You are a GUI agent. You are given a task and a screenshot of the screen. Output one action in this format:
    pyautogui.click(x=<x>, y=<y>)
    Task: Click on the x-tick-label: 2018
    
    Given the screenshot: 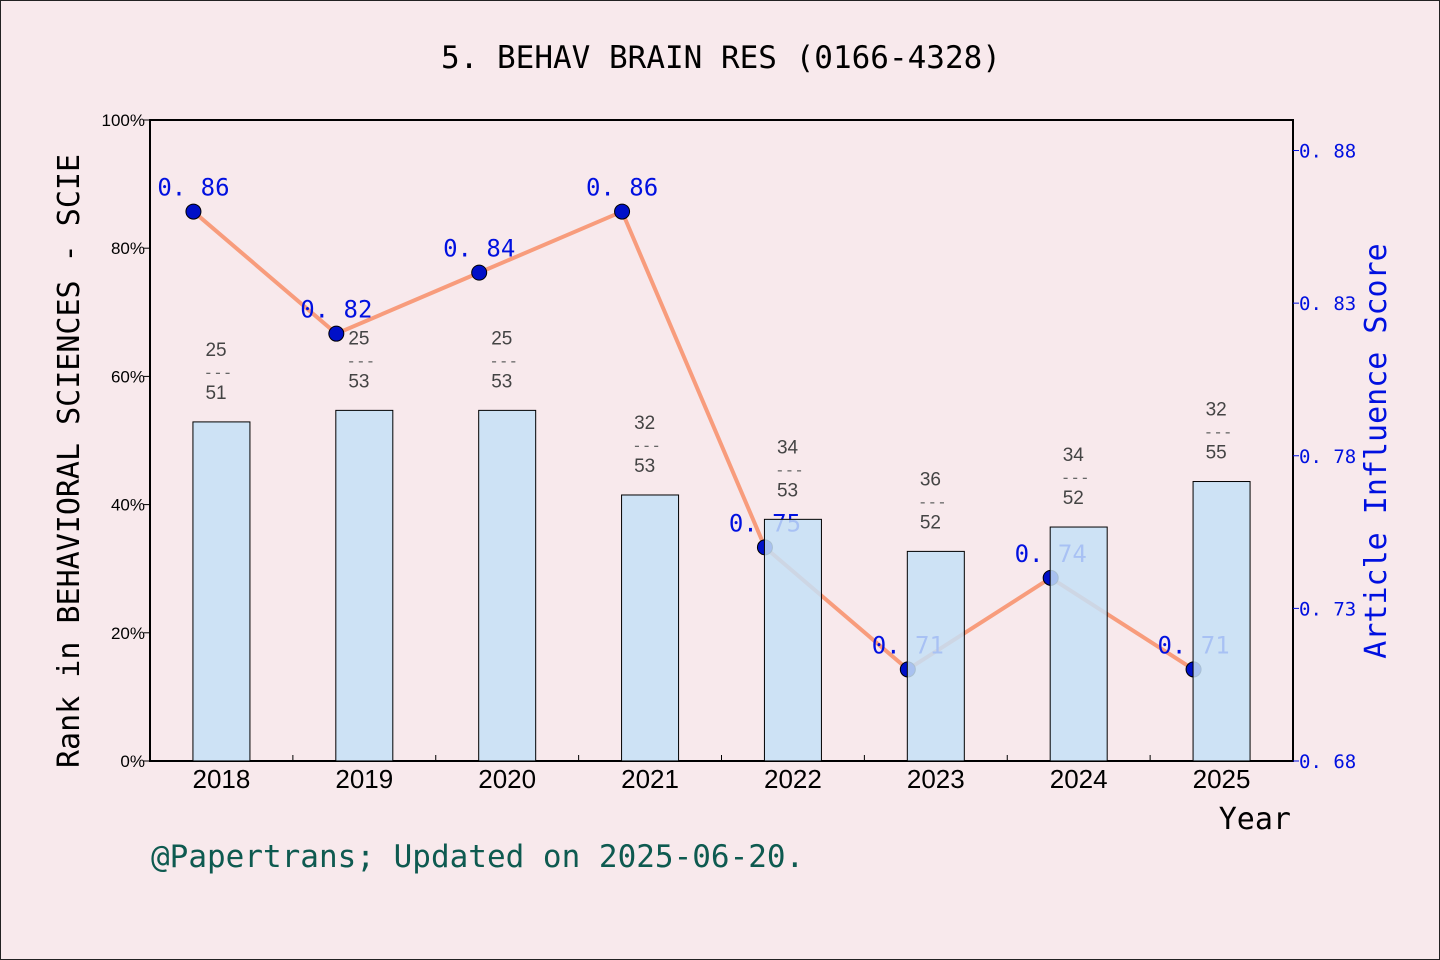 What is the action you would take?
    pyautogui.click(x=222, y=779)
    